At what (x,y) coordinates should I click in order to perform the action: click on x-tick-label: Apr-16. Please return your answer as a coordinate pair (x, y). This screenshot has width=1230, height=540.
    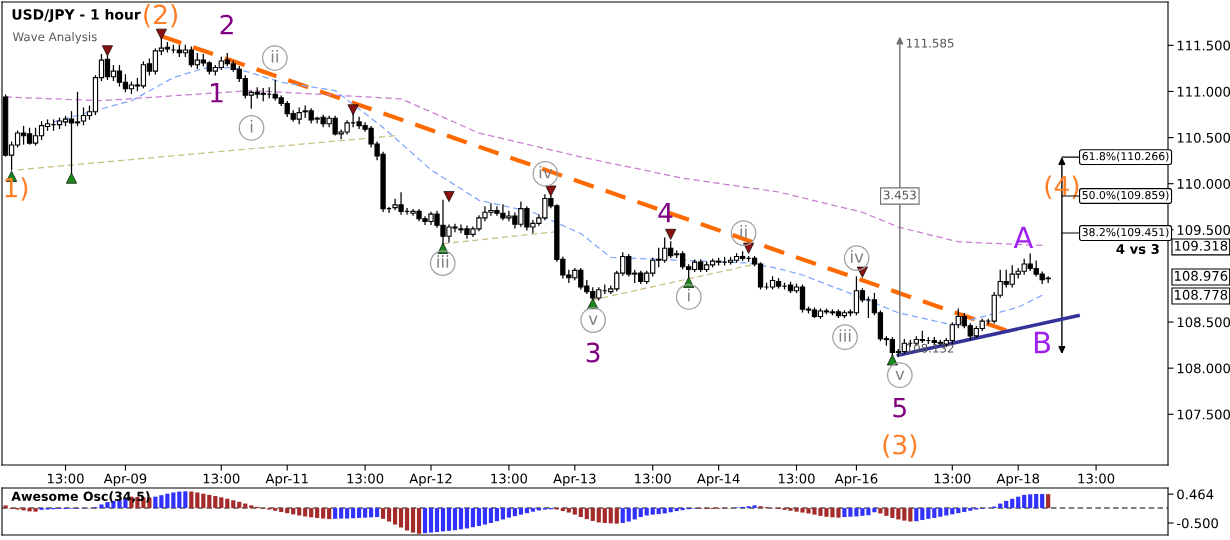
    Looking at the image, I should click on (856, 480).